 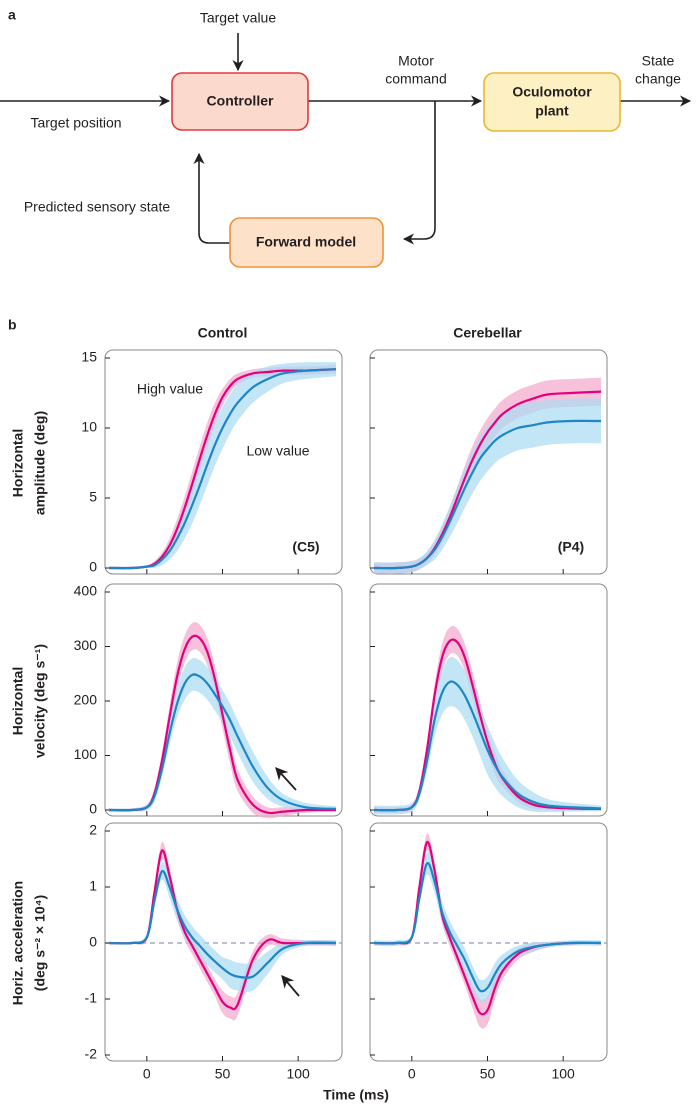 What do you see at coordinates (86, 700) in the screenshot?
I see `y-tick-label: 200` at bounding box center [86, 700].